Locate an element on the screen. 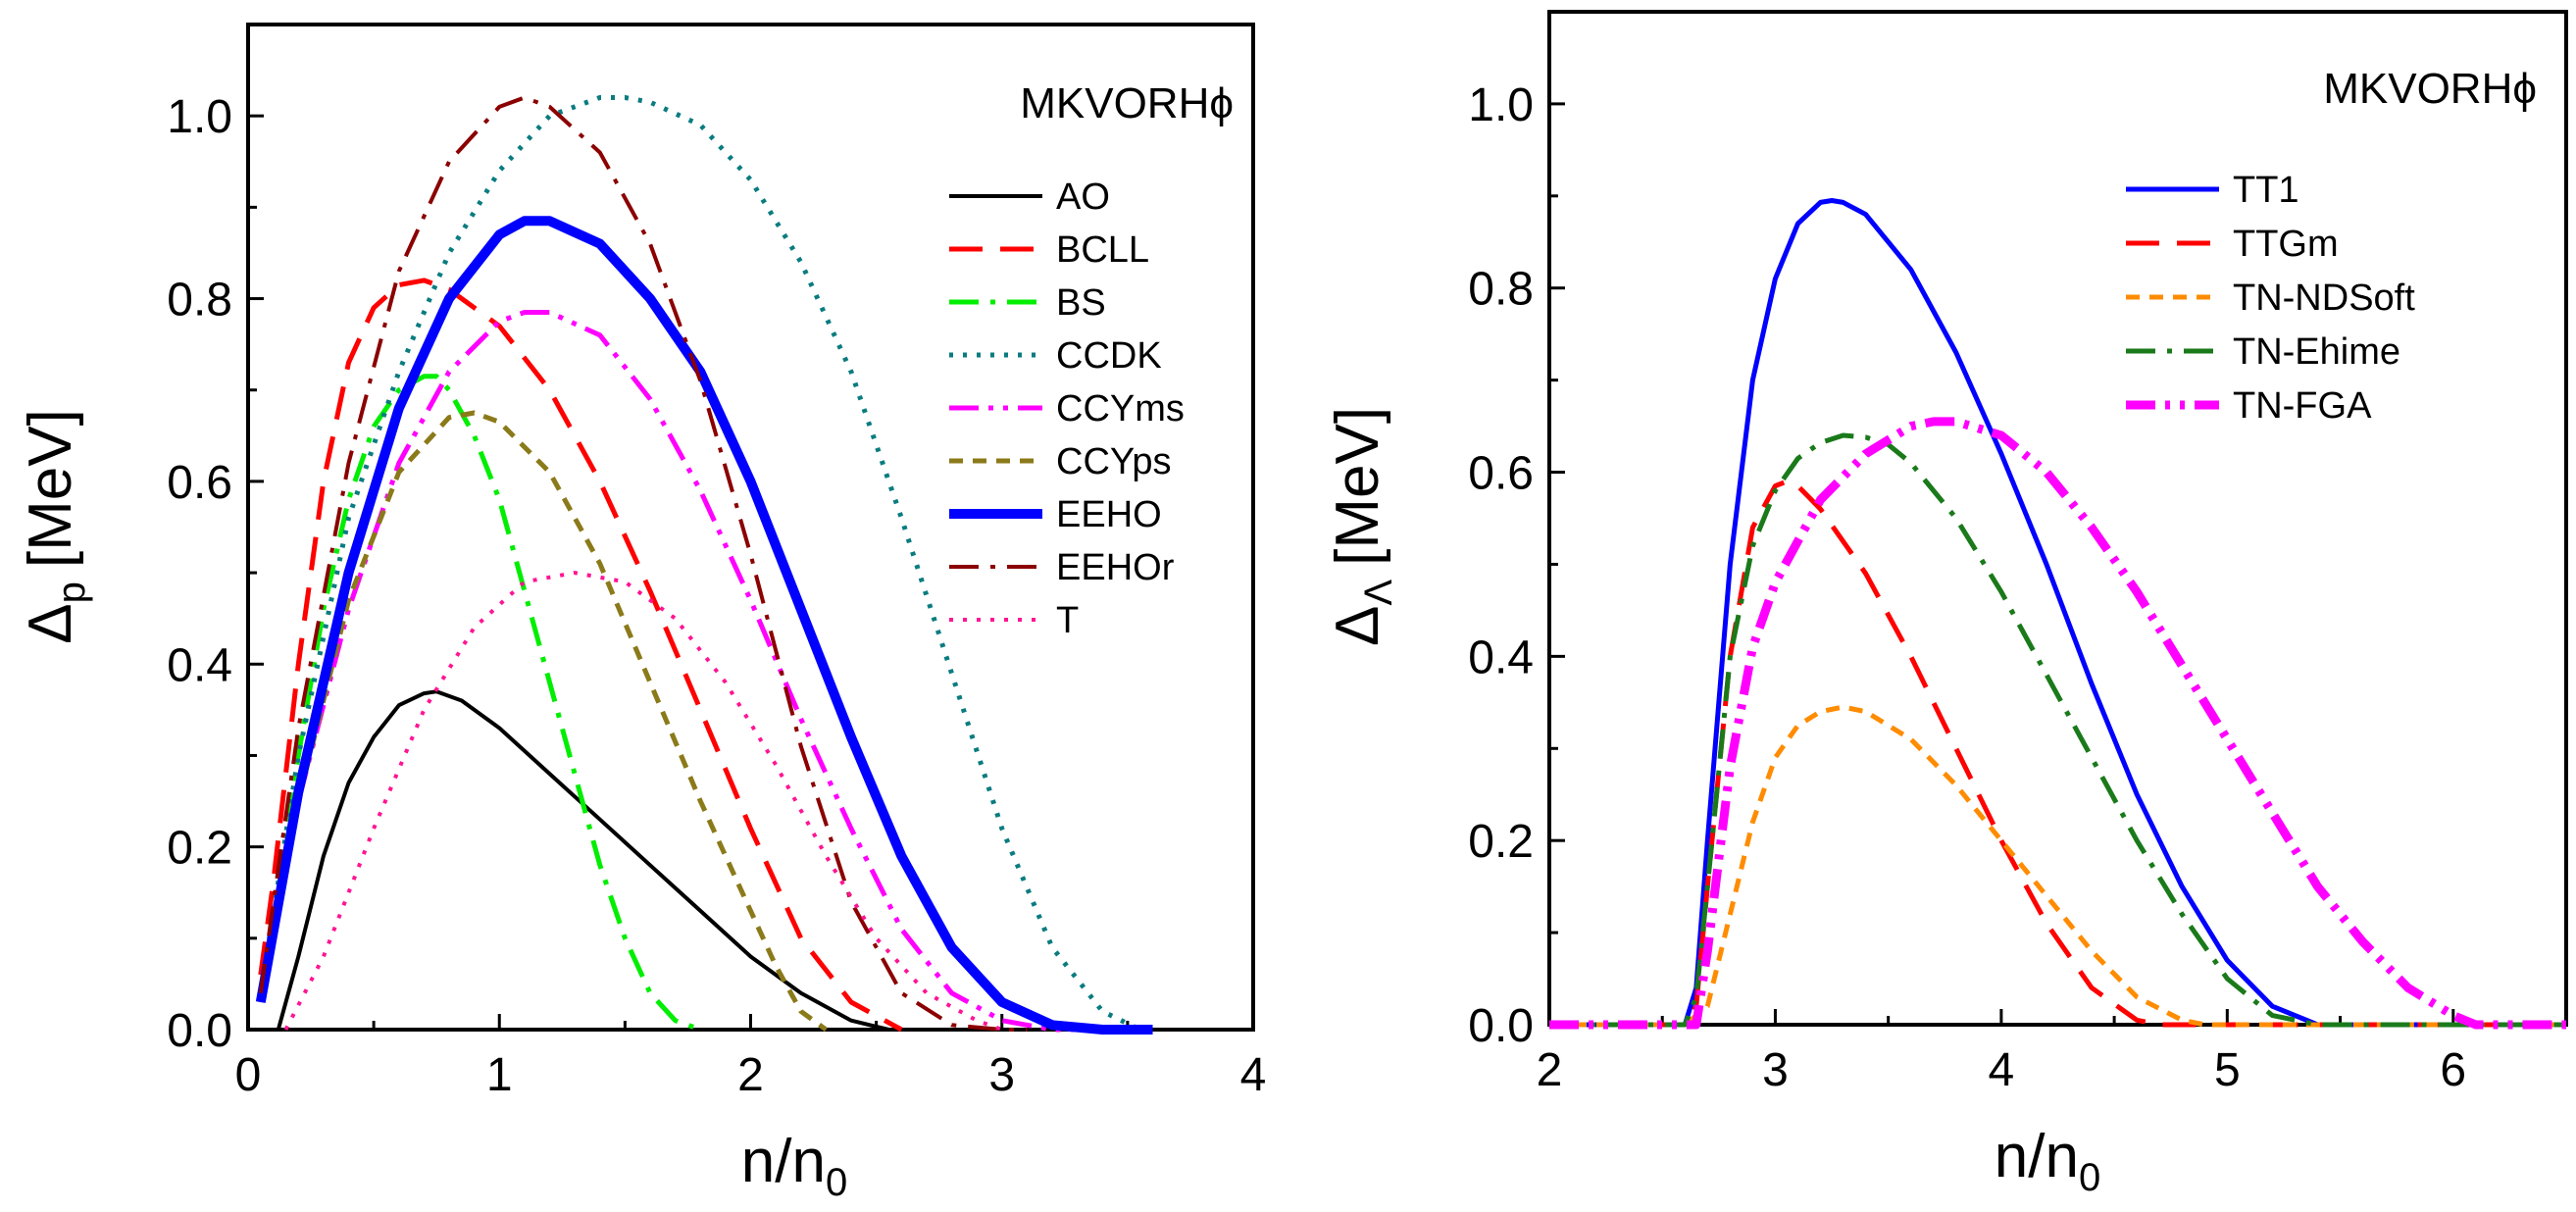  legend-label-eeho: EEHO is located at coordinates (1109, 514).